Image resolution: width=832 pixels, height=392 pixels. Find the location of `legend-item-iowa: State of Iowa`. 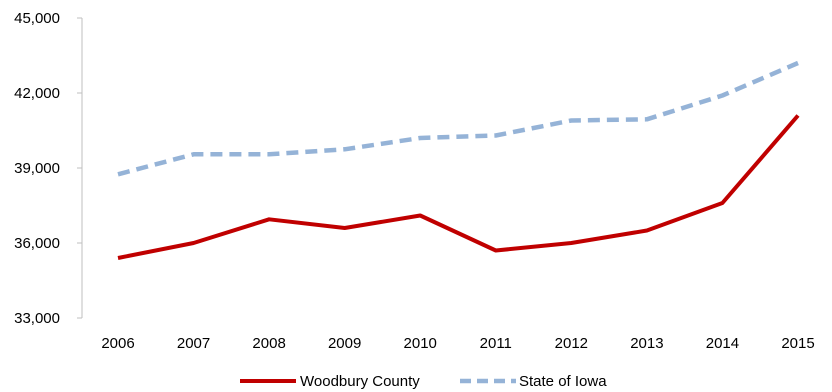

legend-item-iowa: State of Iowa is located at coordinates (533, 381).